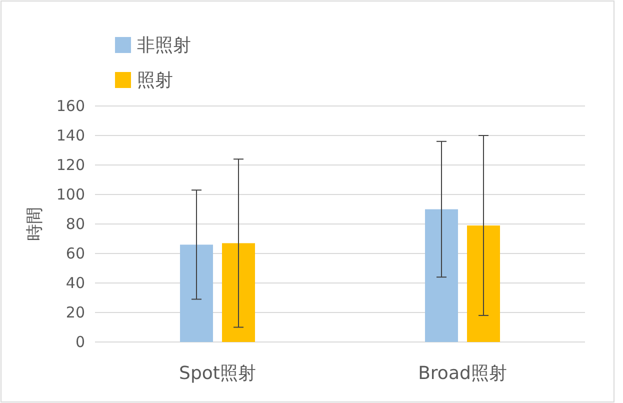  Describe the element at coordinates (70, 165) in the screenshot. I see `y-tick-label: 120` at that location.